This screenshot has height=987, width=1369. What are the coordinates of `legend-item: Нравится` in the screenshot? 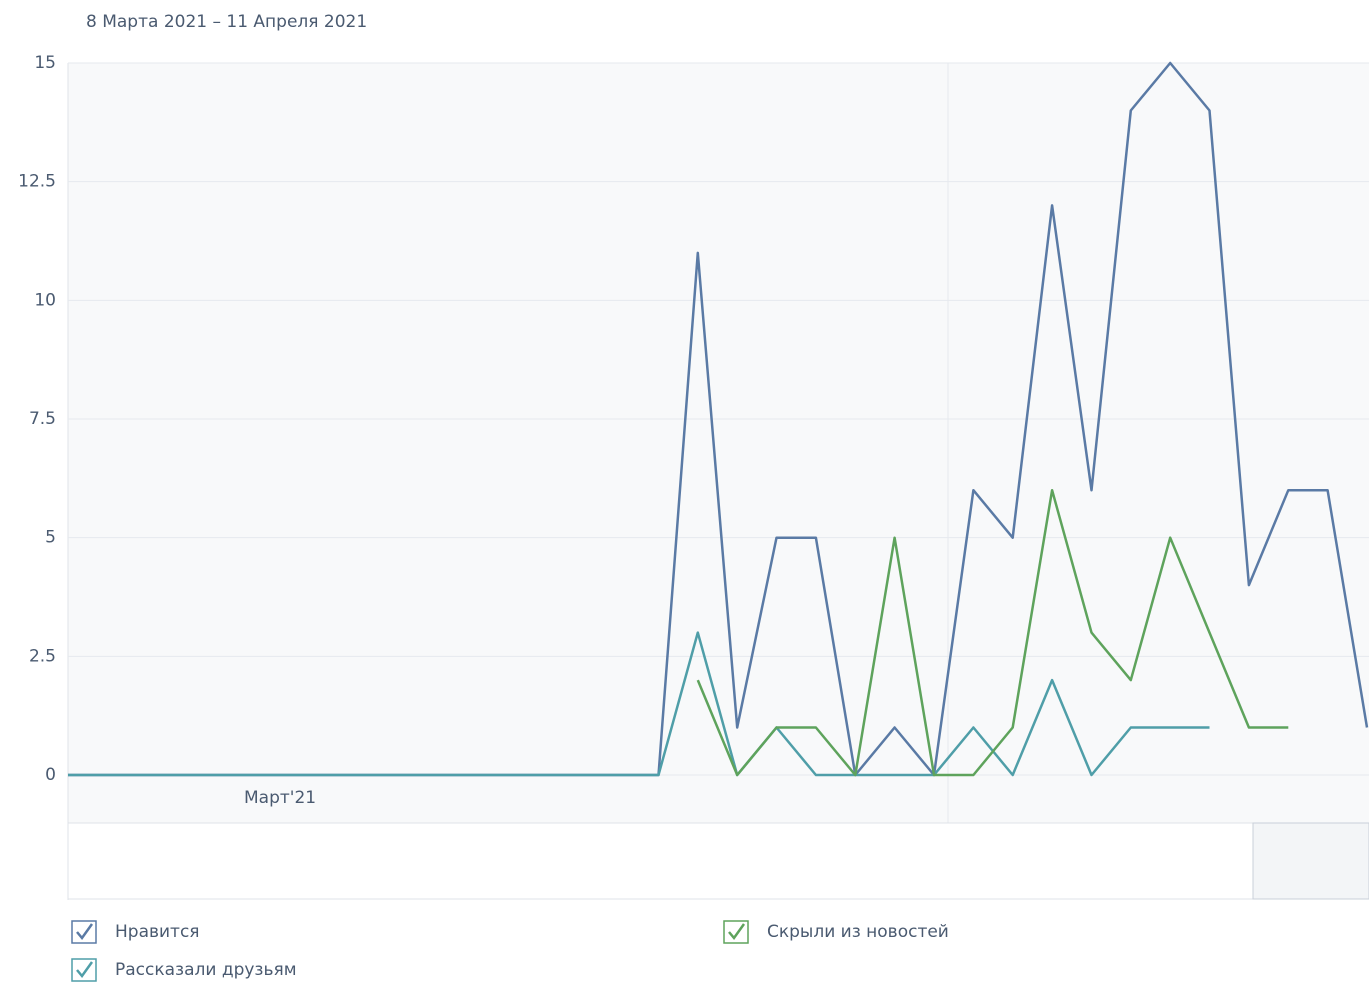 It's located at (135, 932).